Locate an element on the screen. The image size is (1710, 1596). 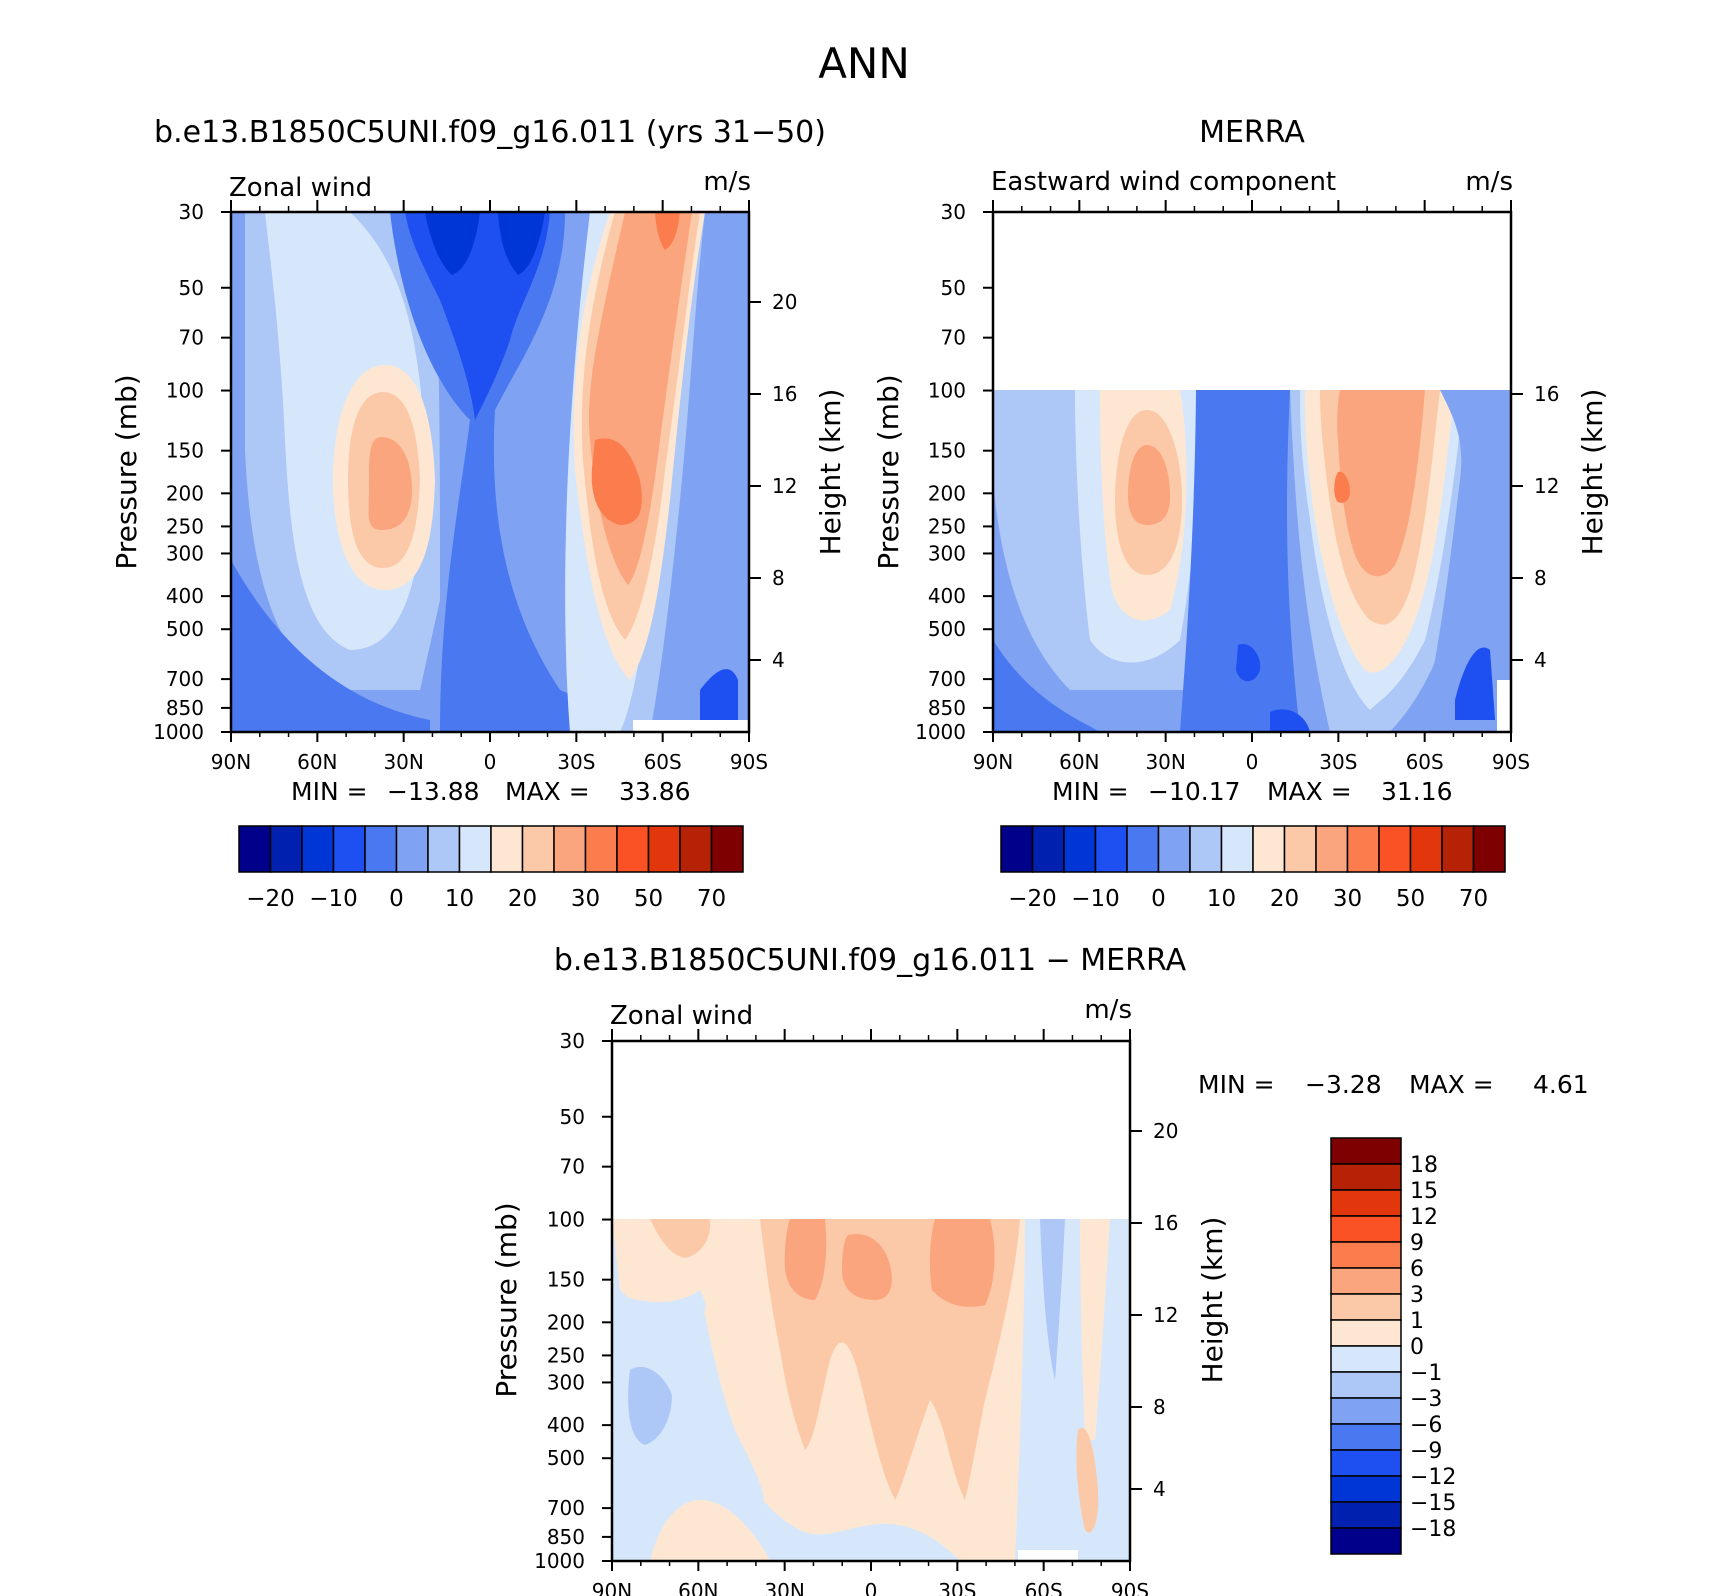
min-value: −13.88 is located at coordinates (433, 791).